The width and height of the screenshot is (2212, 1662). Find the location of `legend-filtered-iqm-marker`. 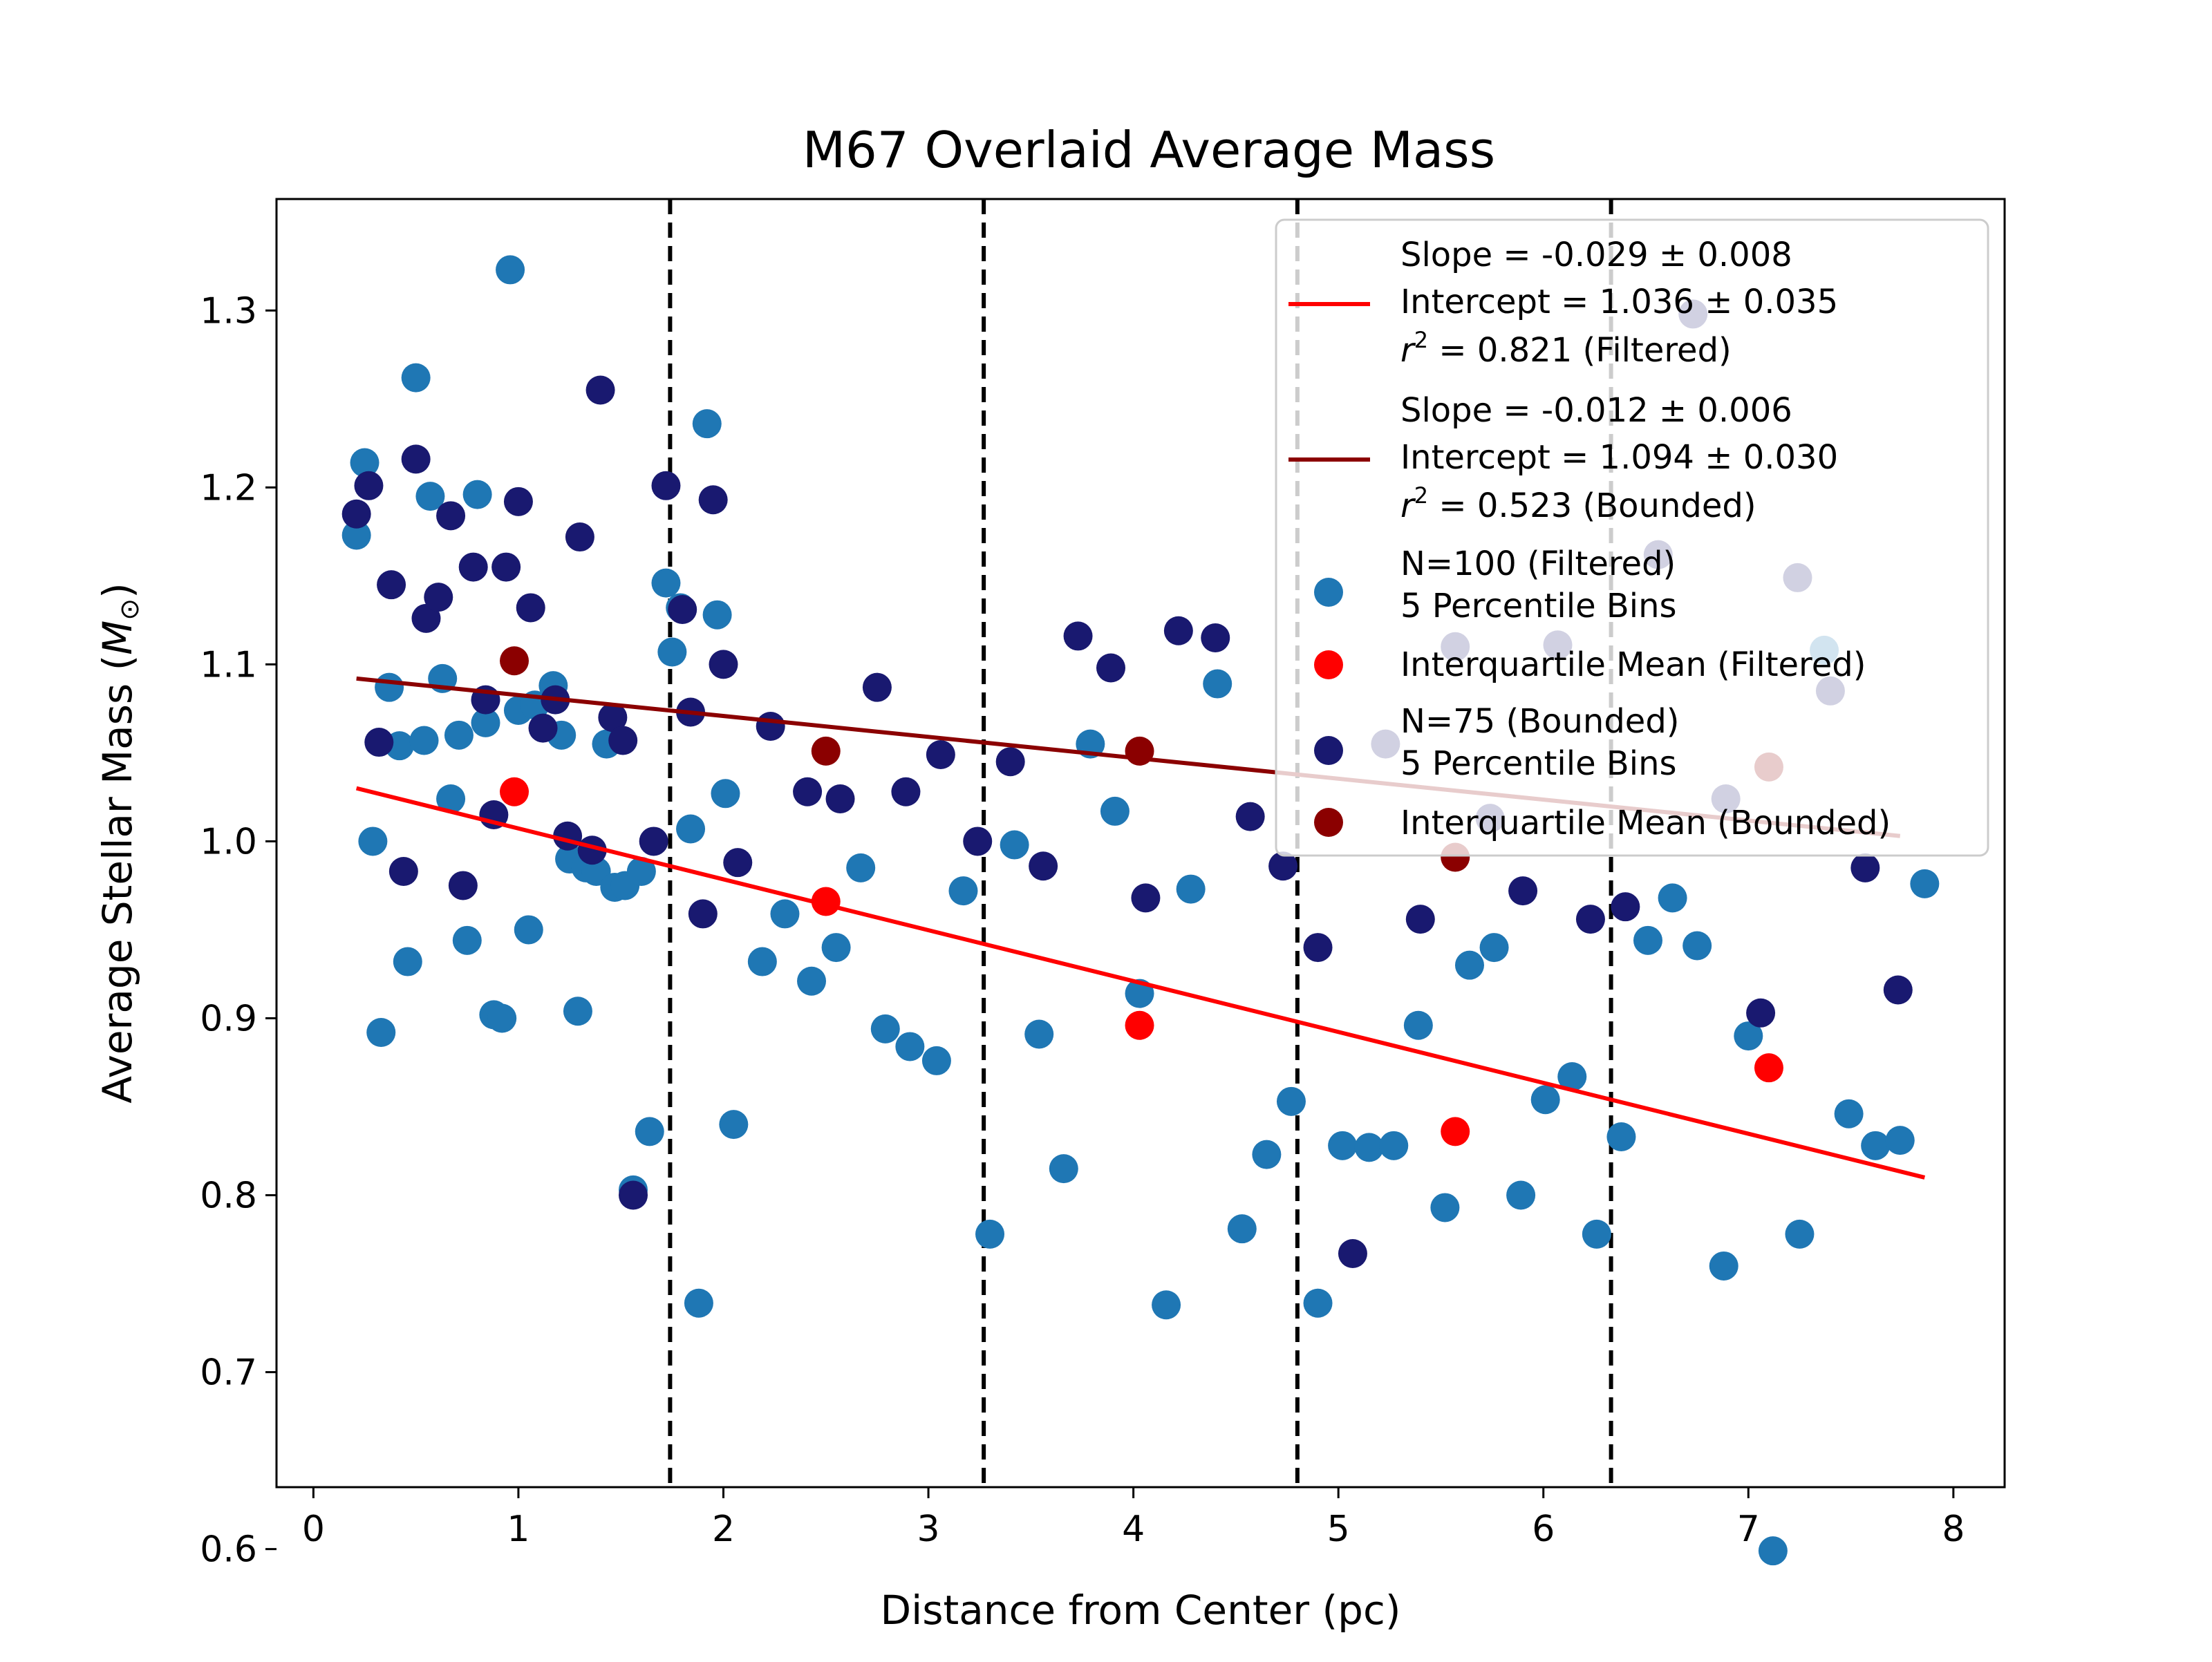

legend-filtered-iqm-marker is located at coordinates (1328, 664).